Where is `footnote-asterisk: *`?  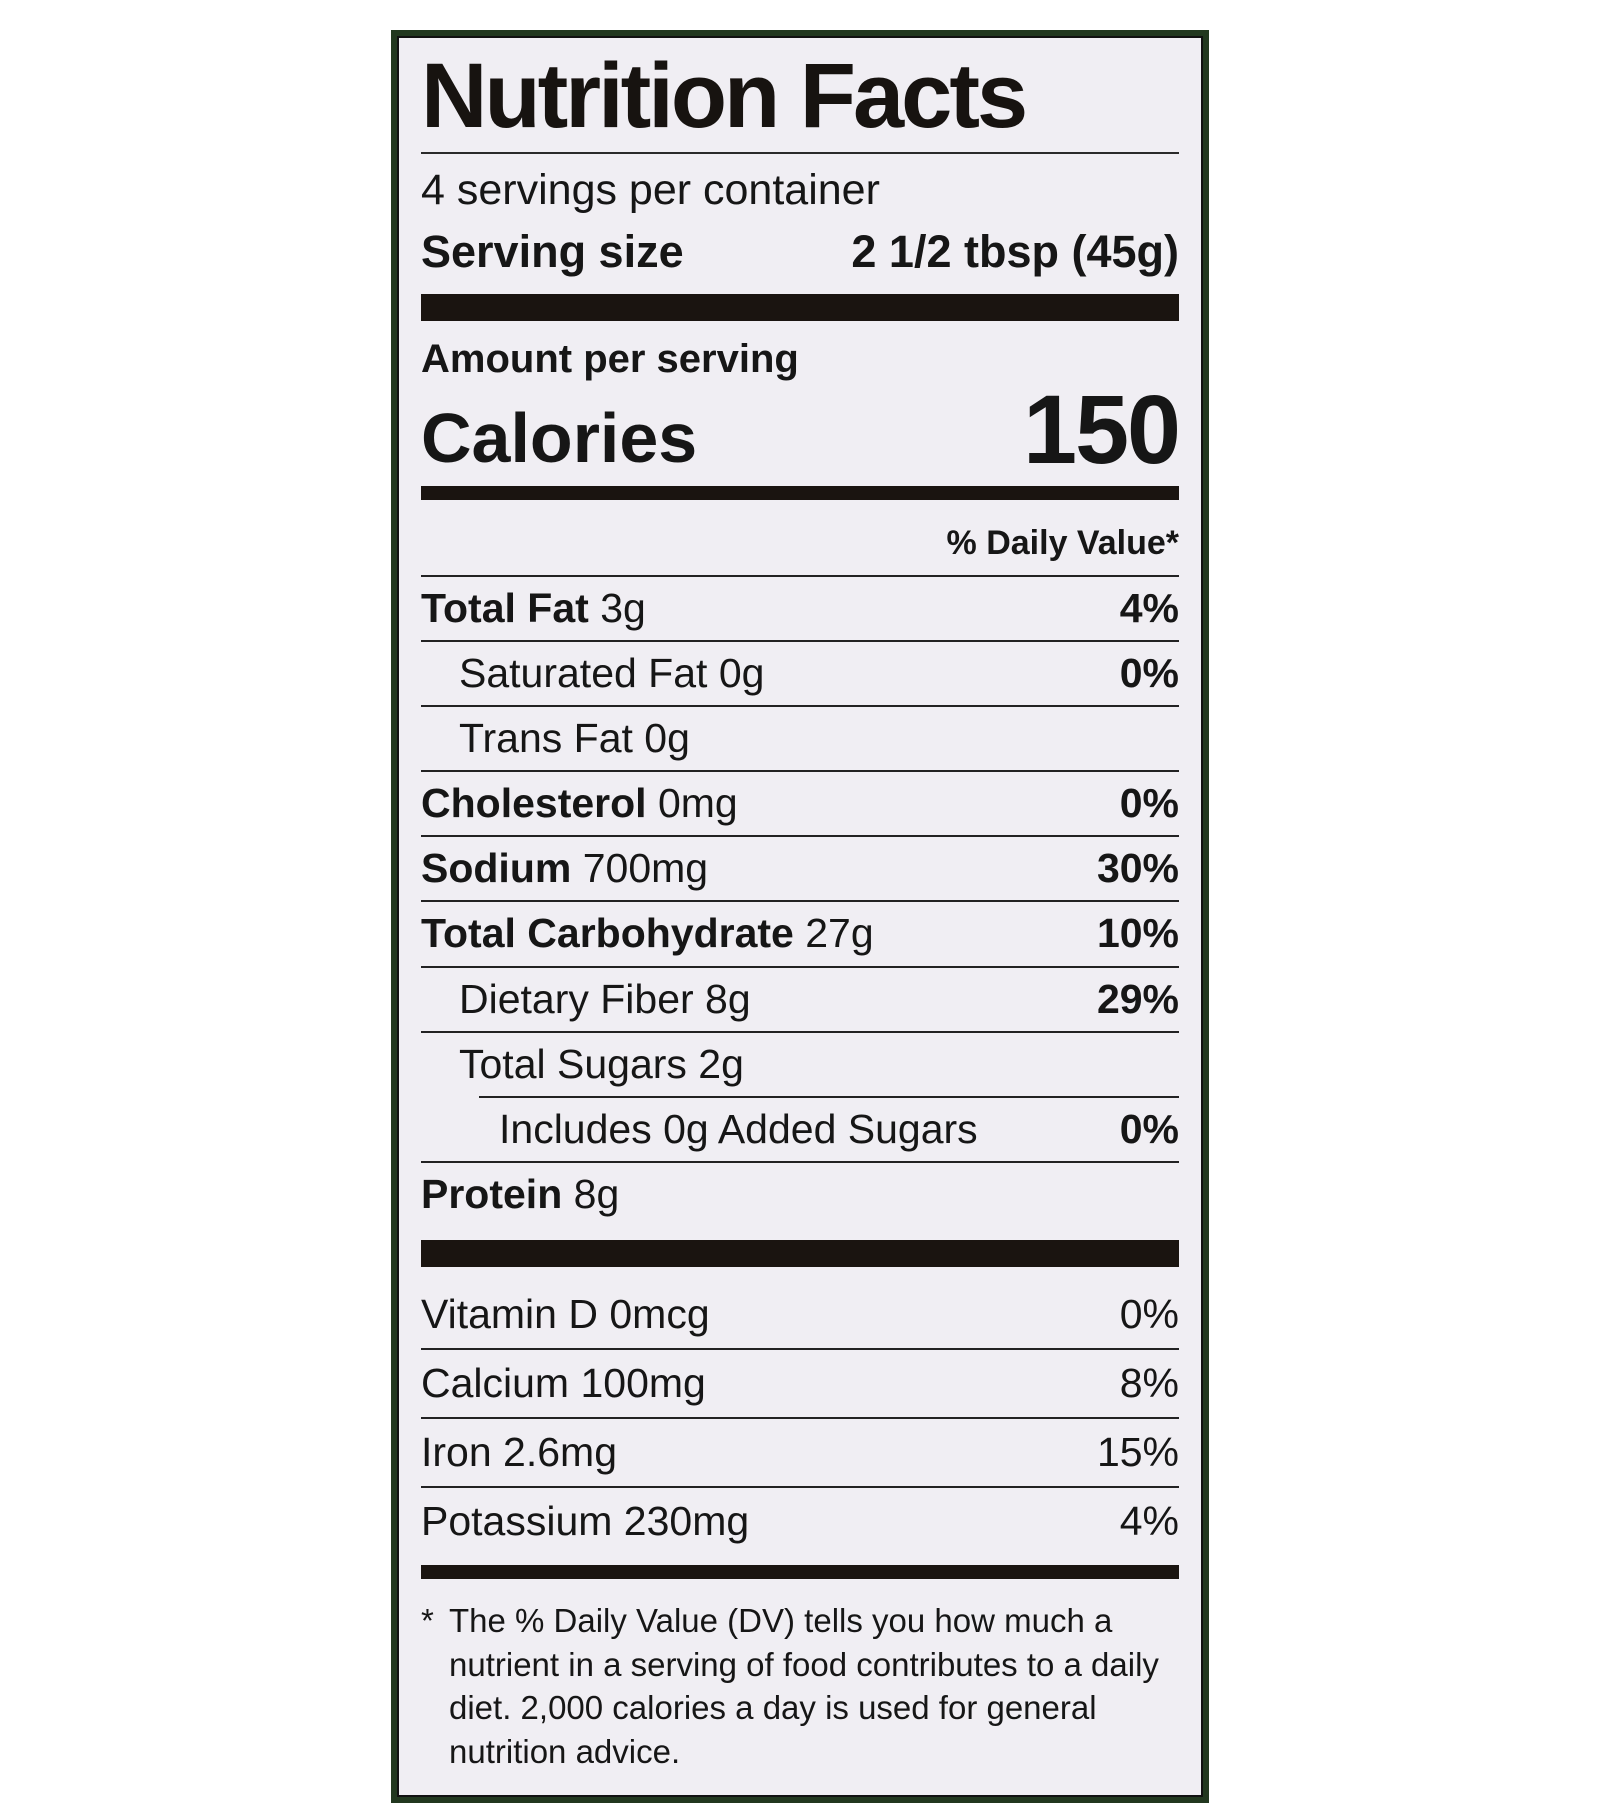
footnote-asterisk: * is located at coordinates (427, 1621).